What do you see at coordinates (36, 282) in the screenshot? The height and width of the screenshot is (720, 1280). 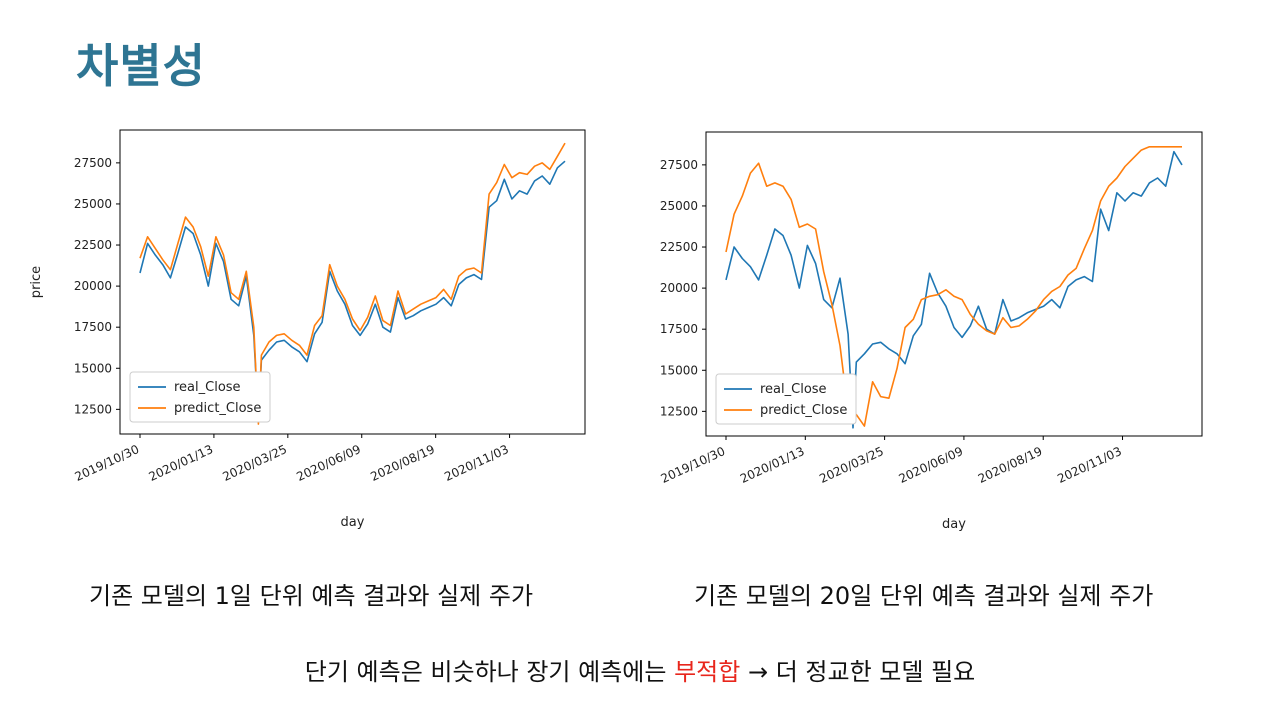 I see `y-axis-label: price` at bounding box center [36, 282].